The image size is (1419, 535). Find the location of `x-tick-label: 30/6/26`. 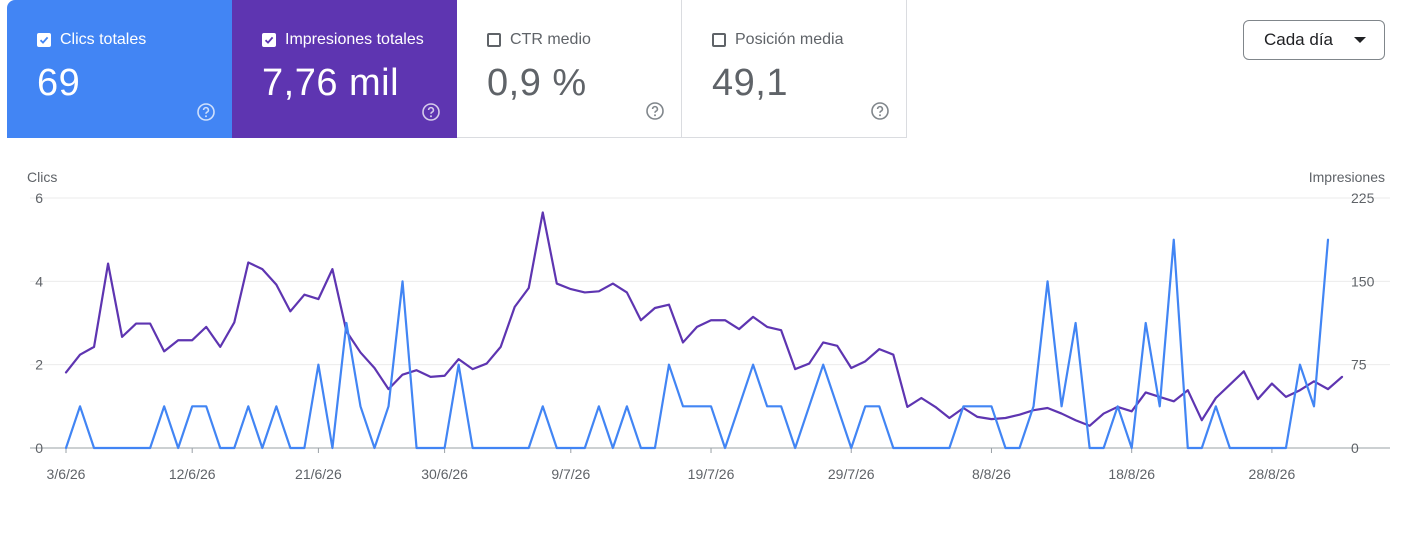

x-tick-label: 30/6/26 is located at coordinates (444, 474).